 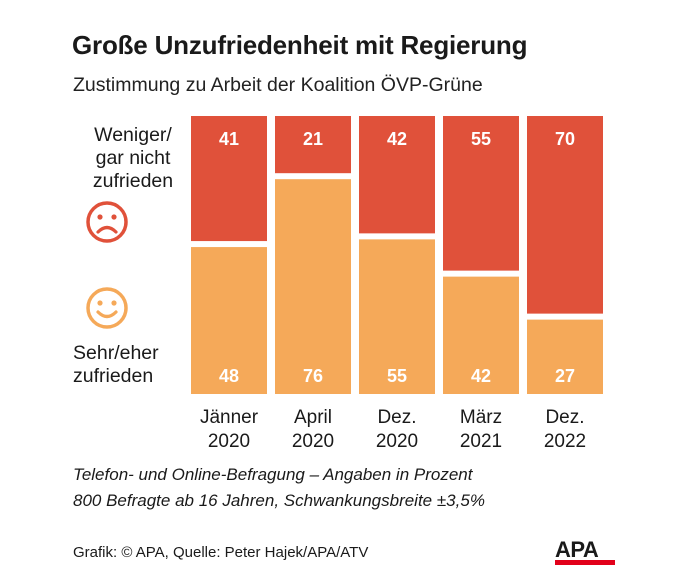 What do you see at coordinates (397, 376) in the screenshot?
I see `data-label-positive: 55` at bounding box center [397, 376].